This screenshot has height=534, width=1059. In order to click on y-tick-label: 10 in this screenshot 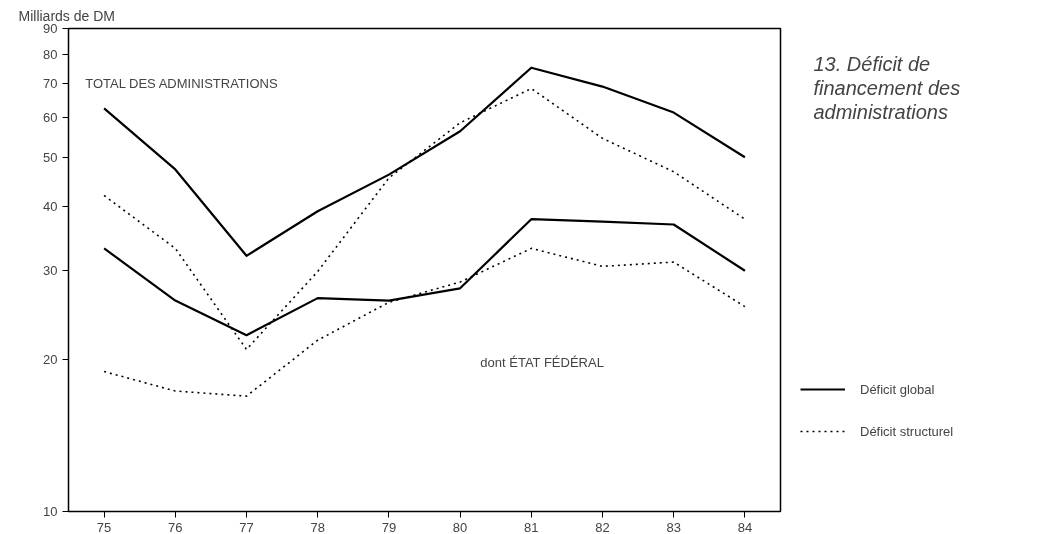, I will do `click(50, 511)`.